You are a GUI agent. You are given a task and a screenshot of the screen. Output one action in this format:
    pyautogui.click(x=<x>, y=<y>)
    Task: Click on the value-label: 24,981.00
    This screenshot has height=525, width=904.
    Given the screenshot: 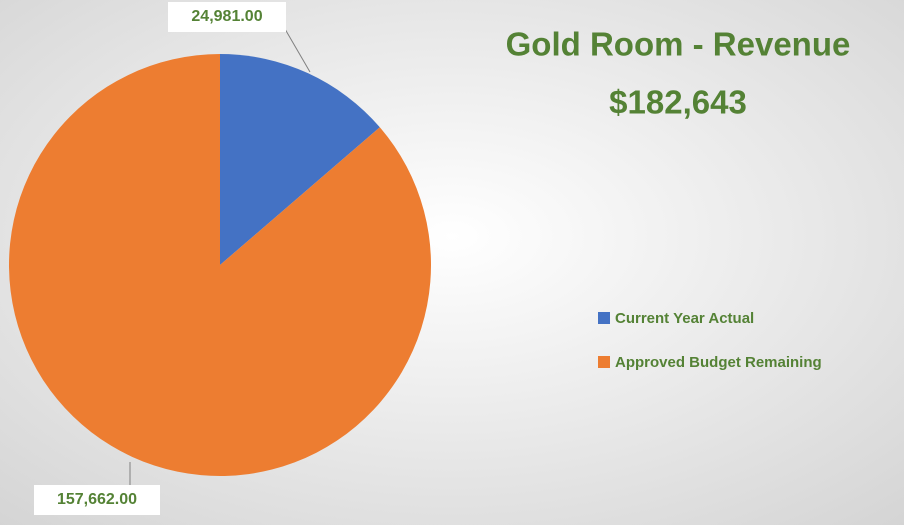 What is the action you would take?
    pyautogui.click(x=226, y=16)
    